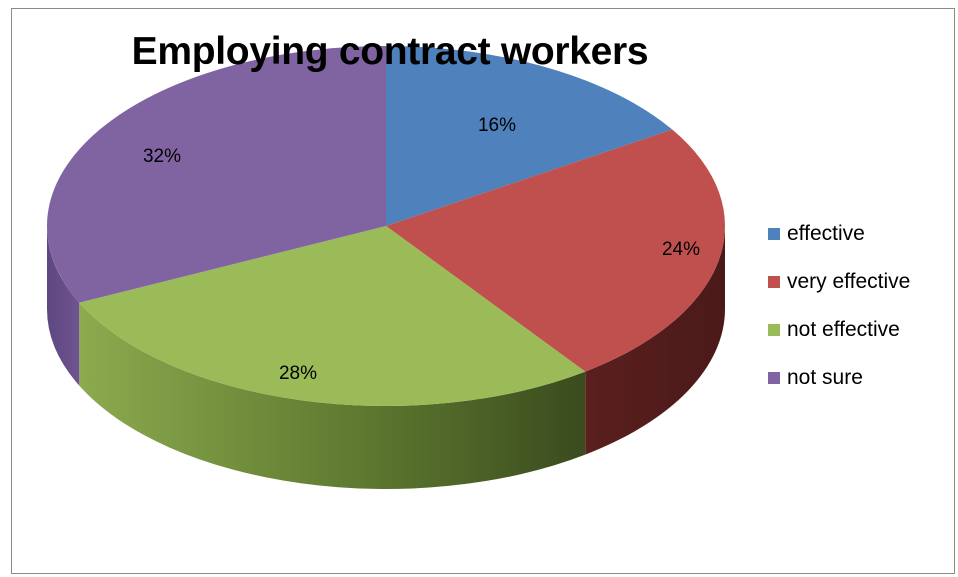 Image resolution: width=958 pixels, height=577 pixels. I want to click on legend-swatch-very-effective, so click(774, 282).